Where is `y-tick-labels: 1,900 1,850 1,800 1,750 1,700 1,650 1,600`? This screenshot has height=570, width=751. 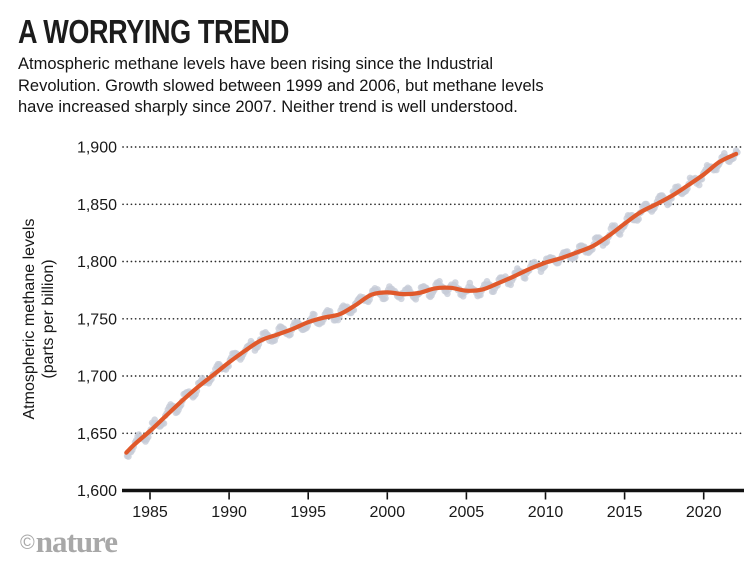
y-tick-labels: 1,900 1,850 1,800 1,750 1,700 1,650 1,600 is located at coordinates (97, 320).